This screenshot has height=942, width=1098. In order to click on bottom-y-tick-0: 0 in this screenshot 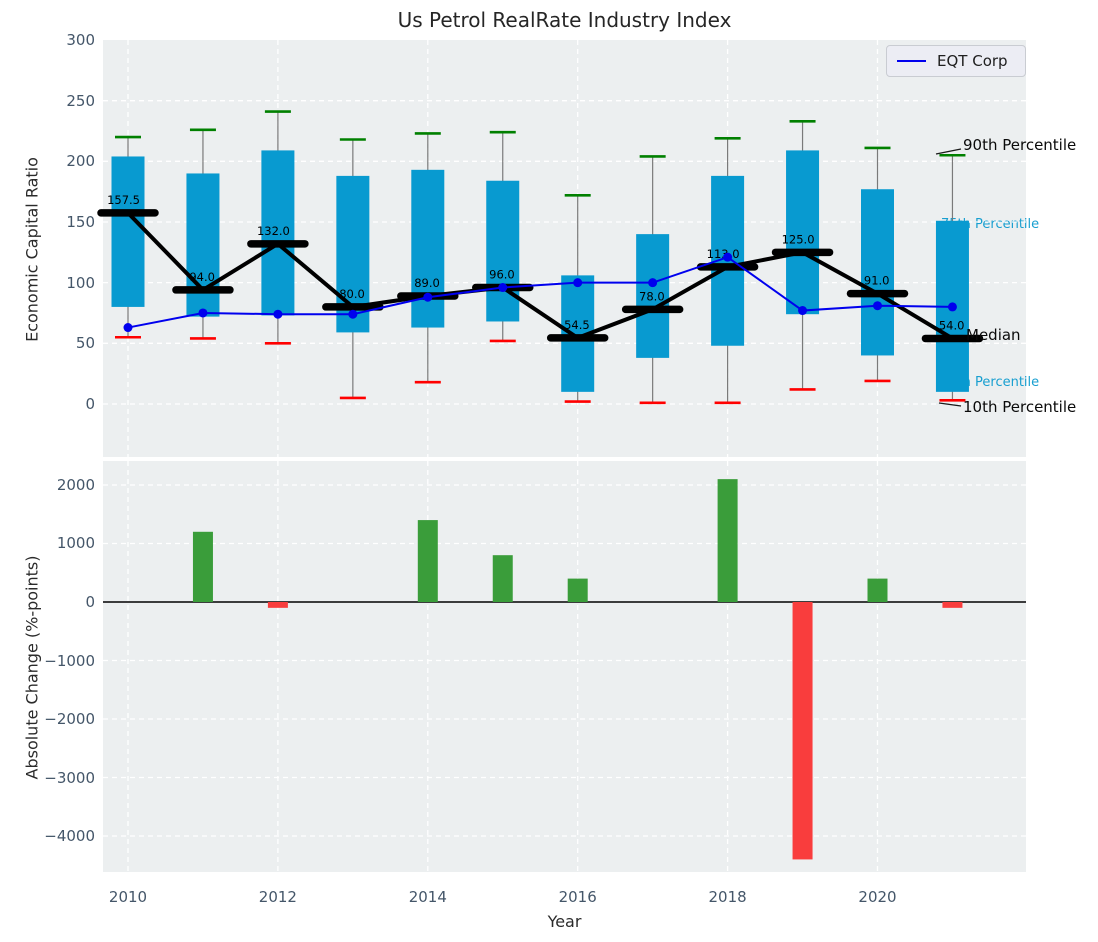, I will do `click(90, 601)`.